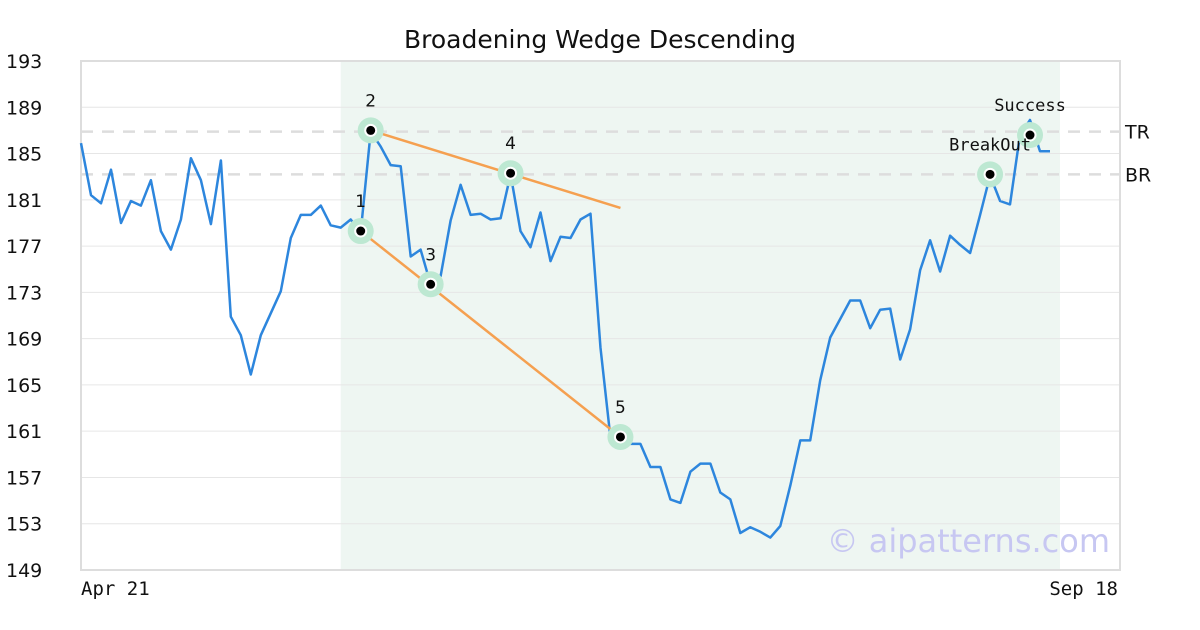 This screenshot has width=1200, height=630. I want to click on chart-title: Broadening Wedge Descending, so click(600, 39).